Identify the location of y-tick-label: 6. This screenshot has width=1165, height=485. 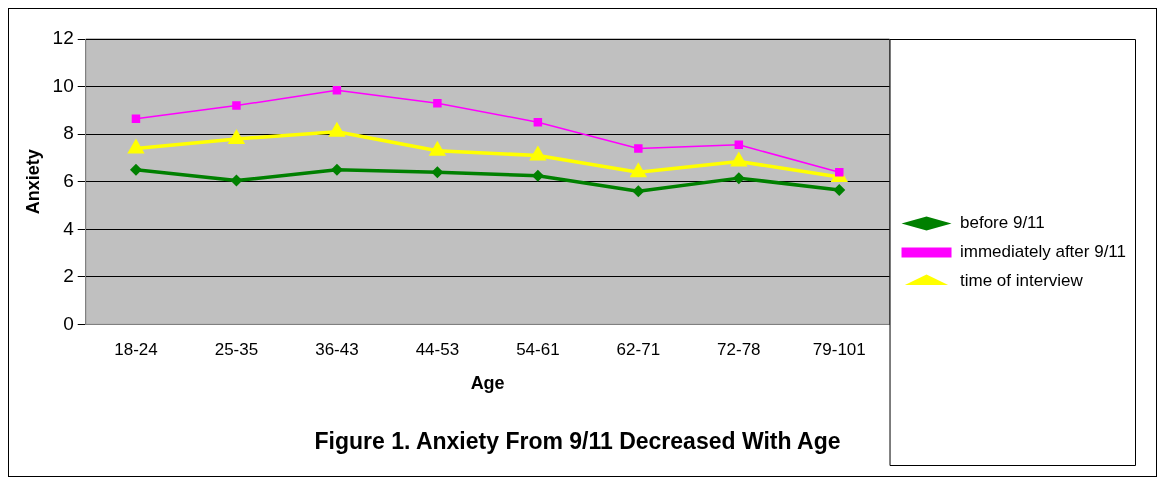
(68, 180).